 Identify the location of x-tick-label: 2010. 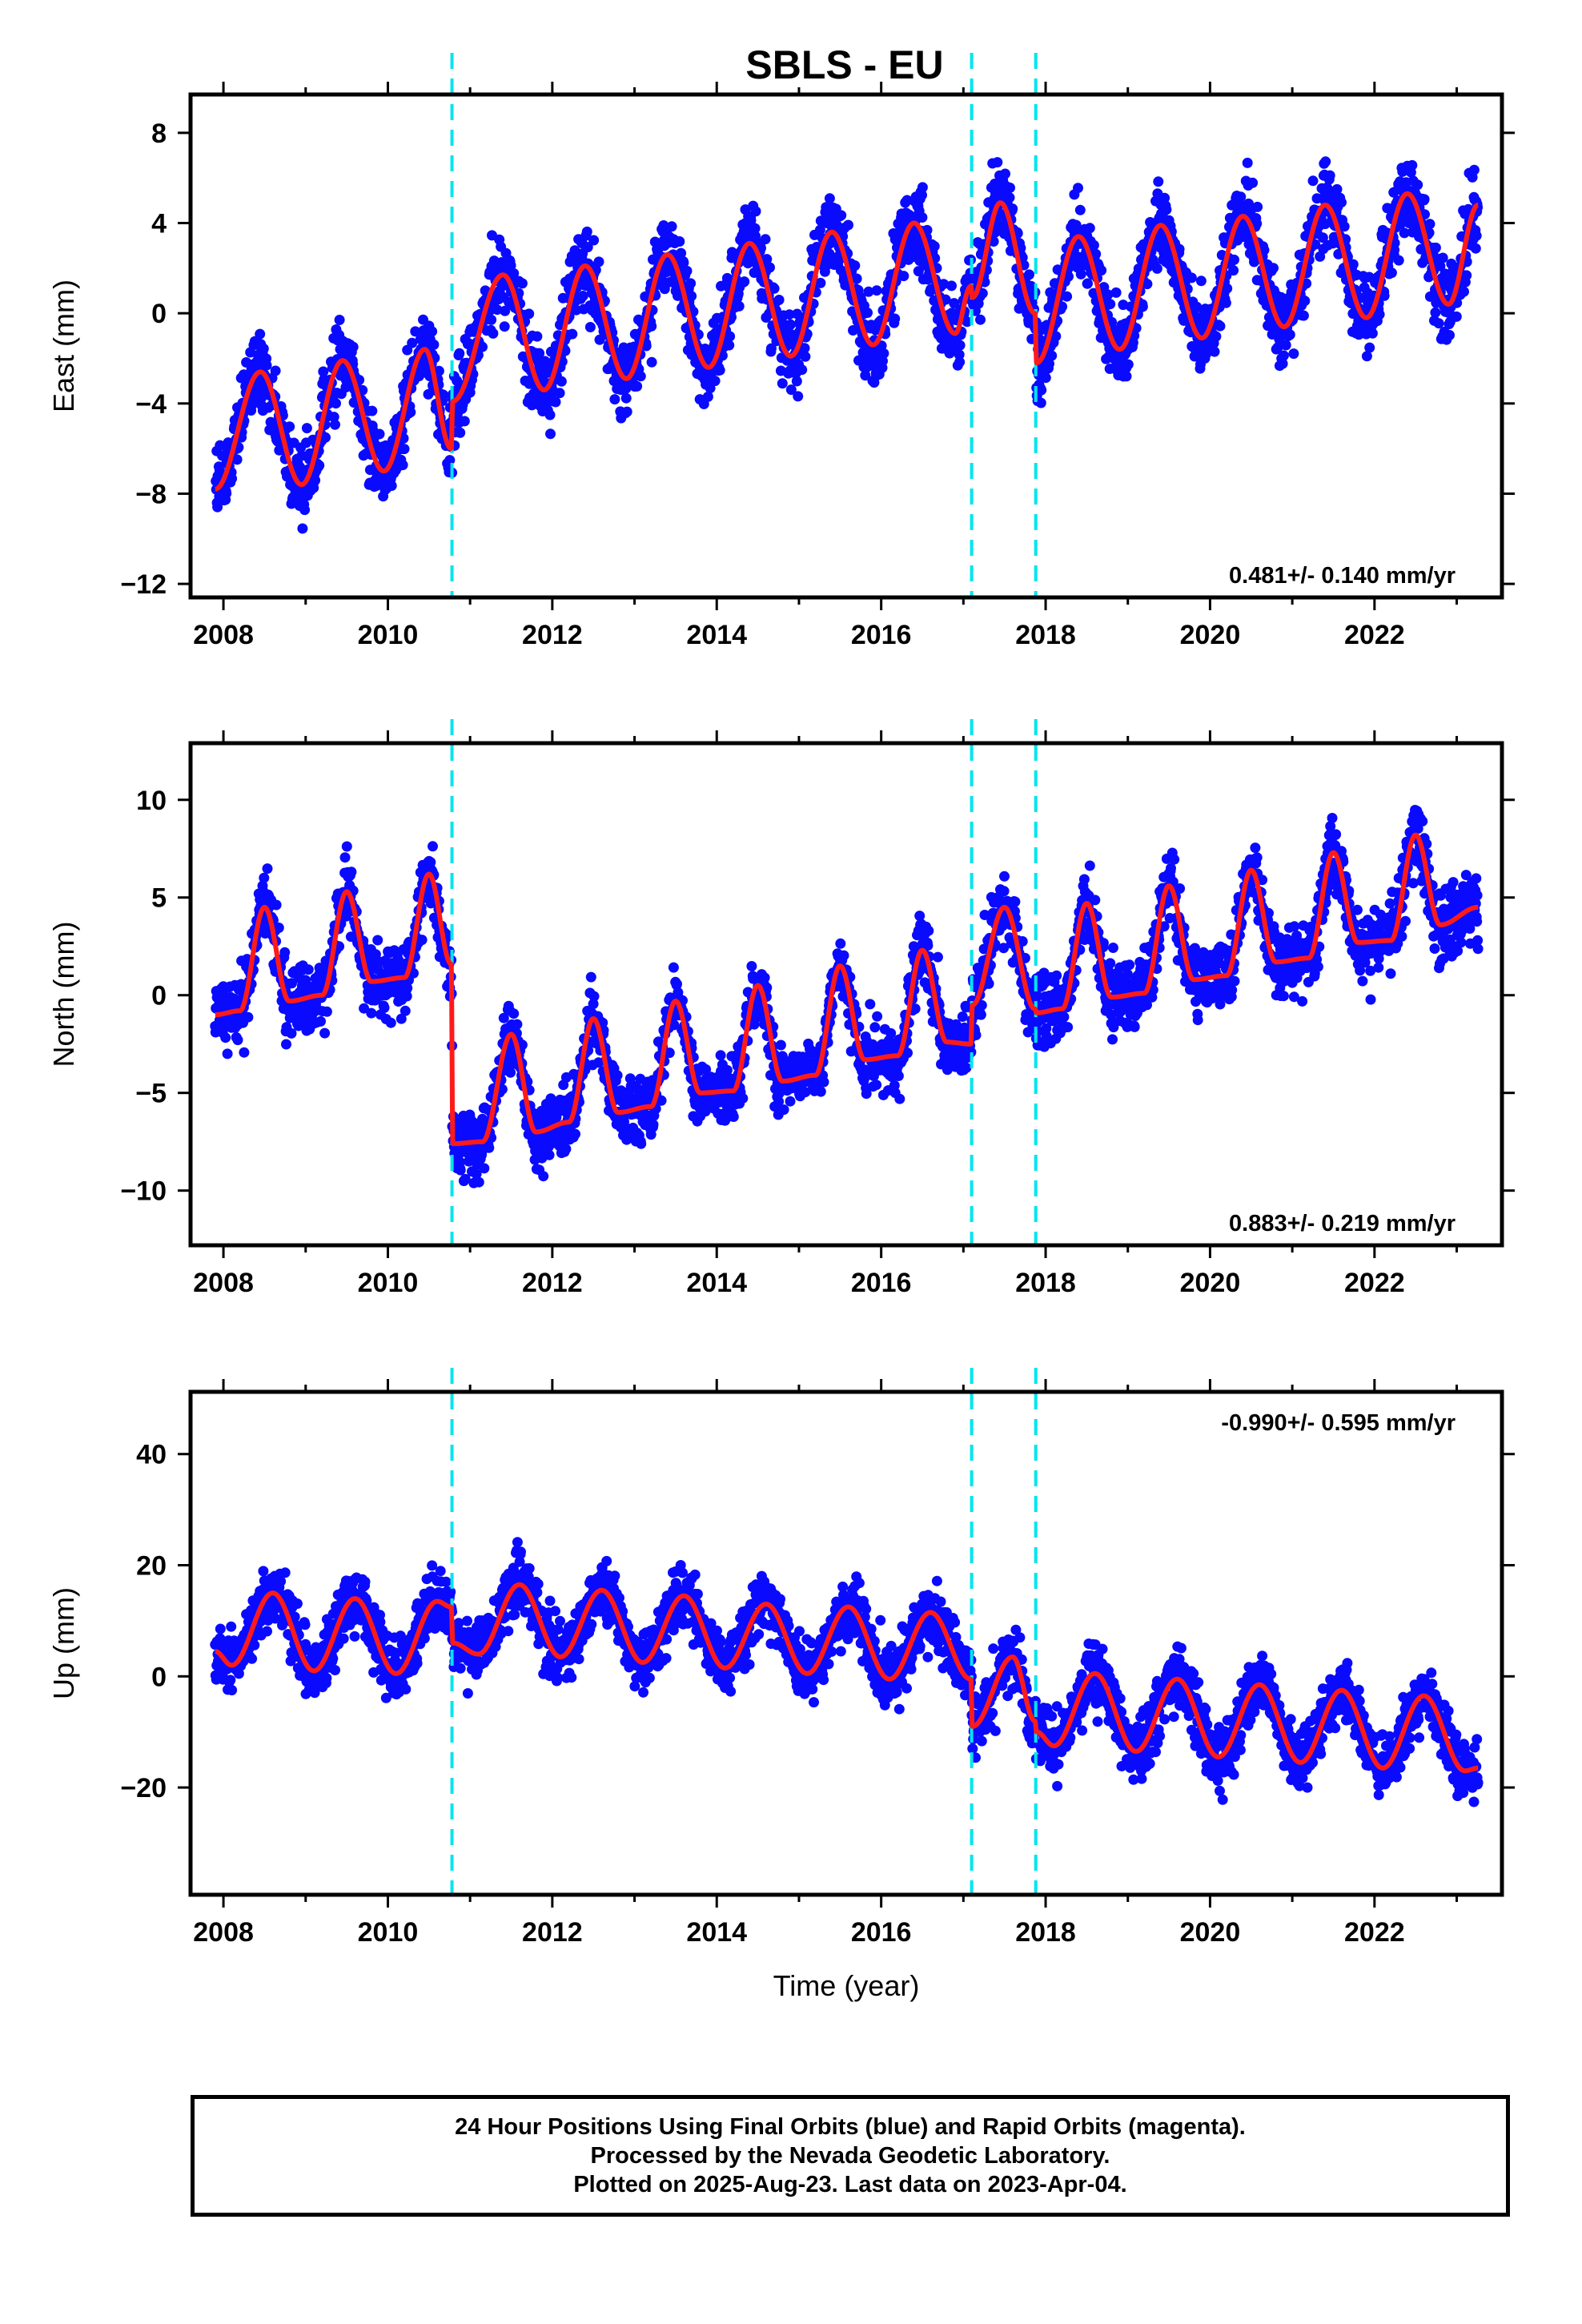
(389, 635).